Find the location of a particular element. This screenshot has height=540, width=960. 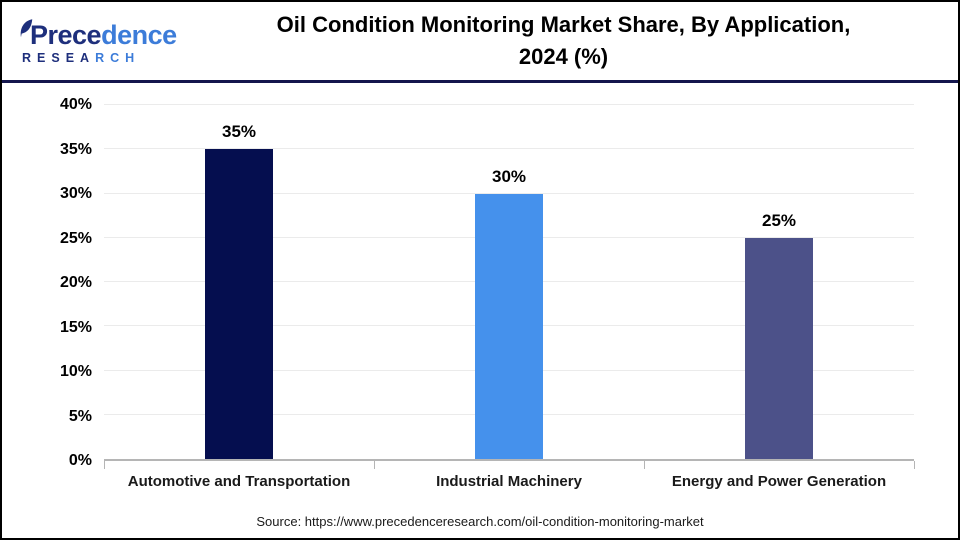

y-axis: 0% 5% 10% 15% 20% 25% 30% 35% 40% is located at coordinates (62, 282).